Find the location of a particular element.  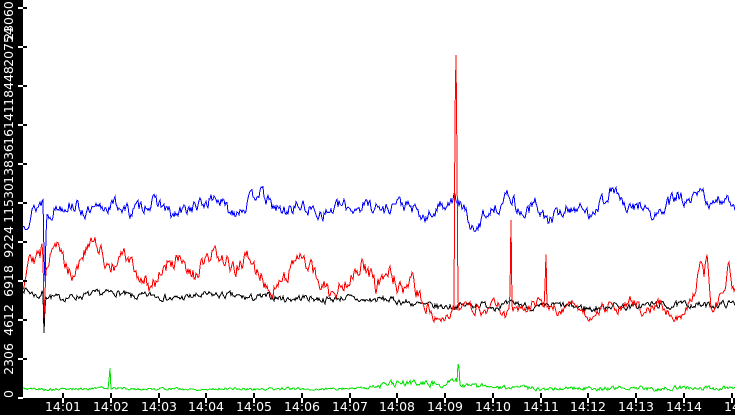

x-tick-label: 14:14 is located at coordinates (684, 406).